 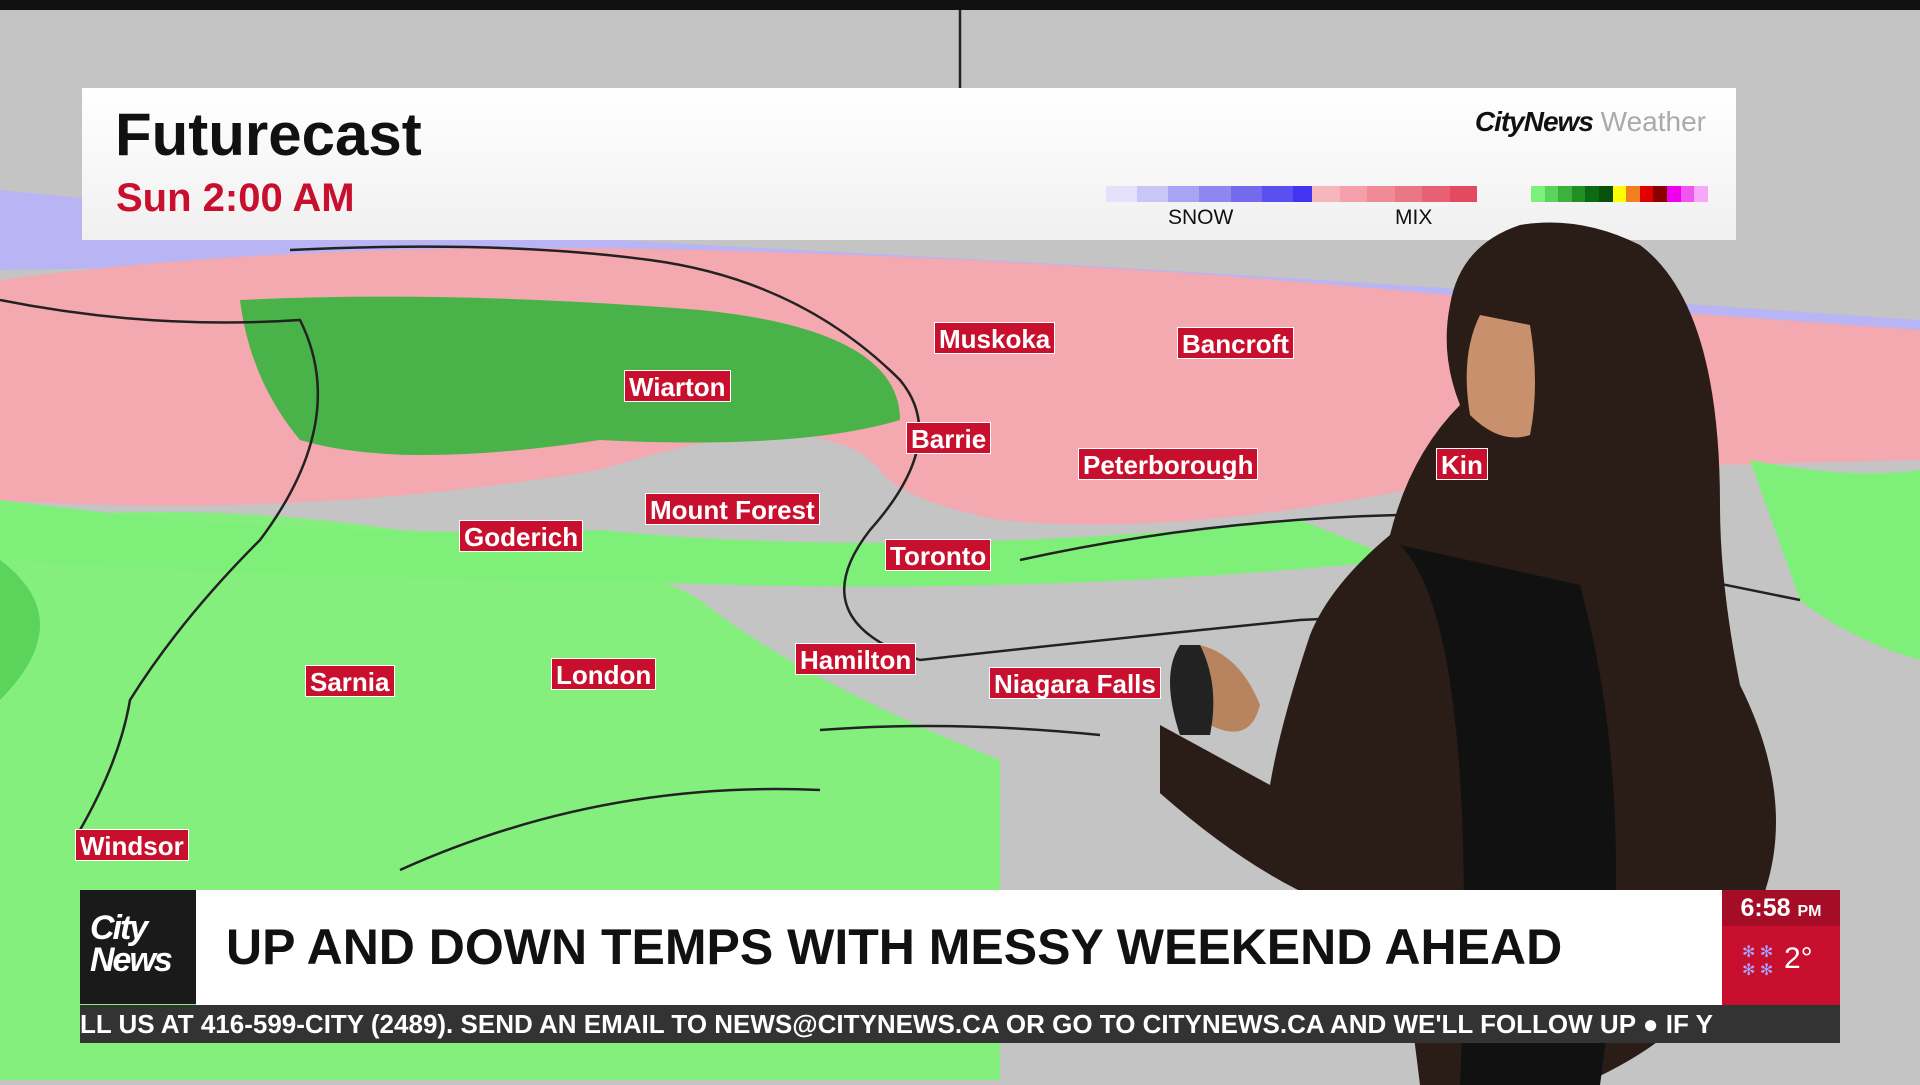 What do you see at coordinates (1168, 464) in the screenshot?
I see `city-label: Peterborough` at bounding box center [1168, 464].